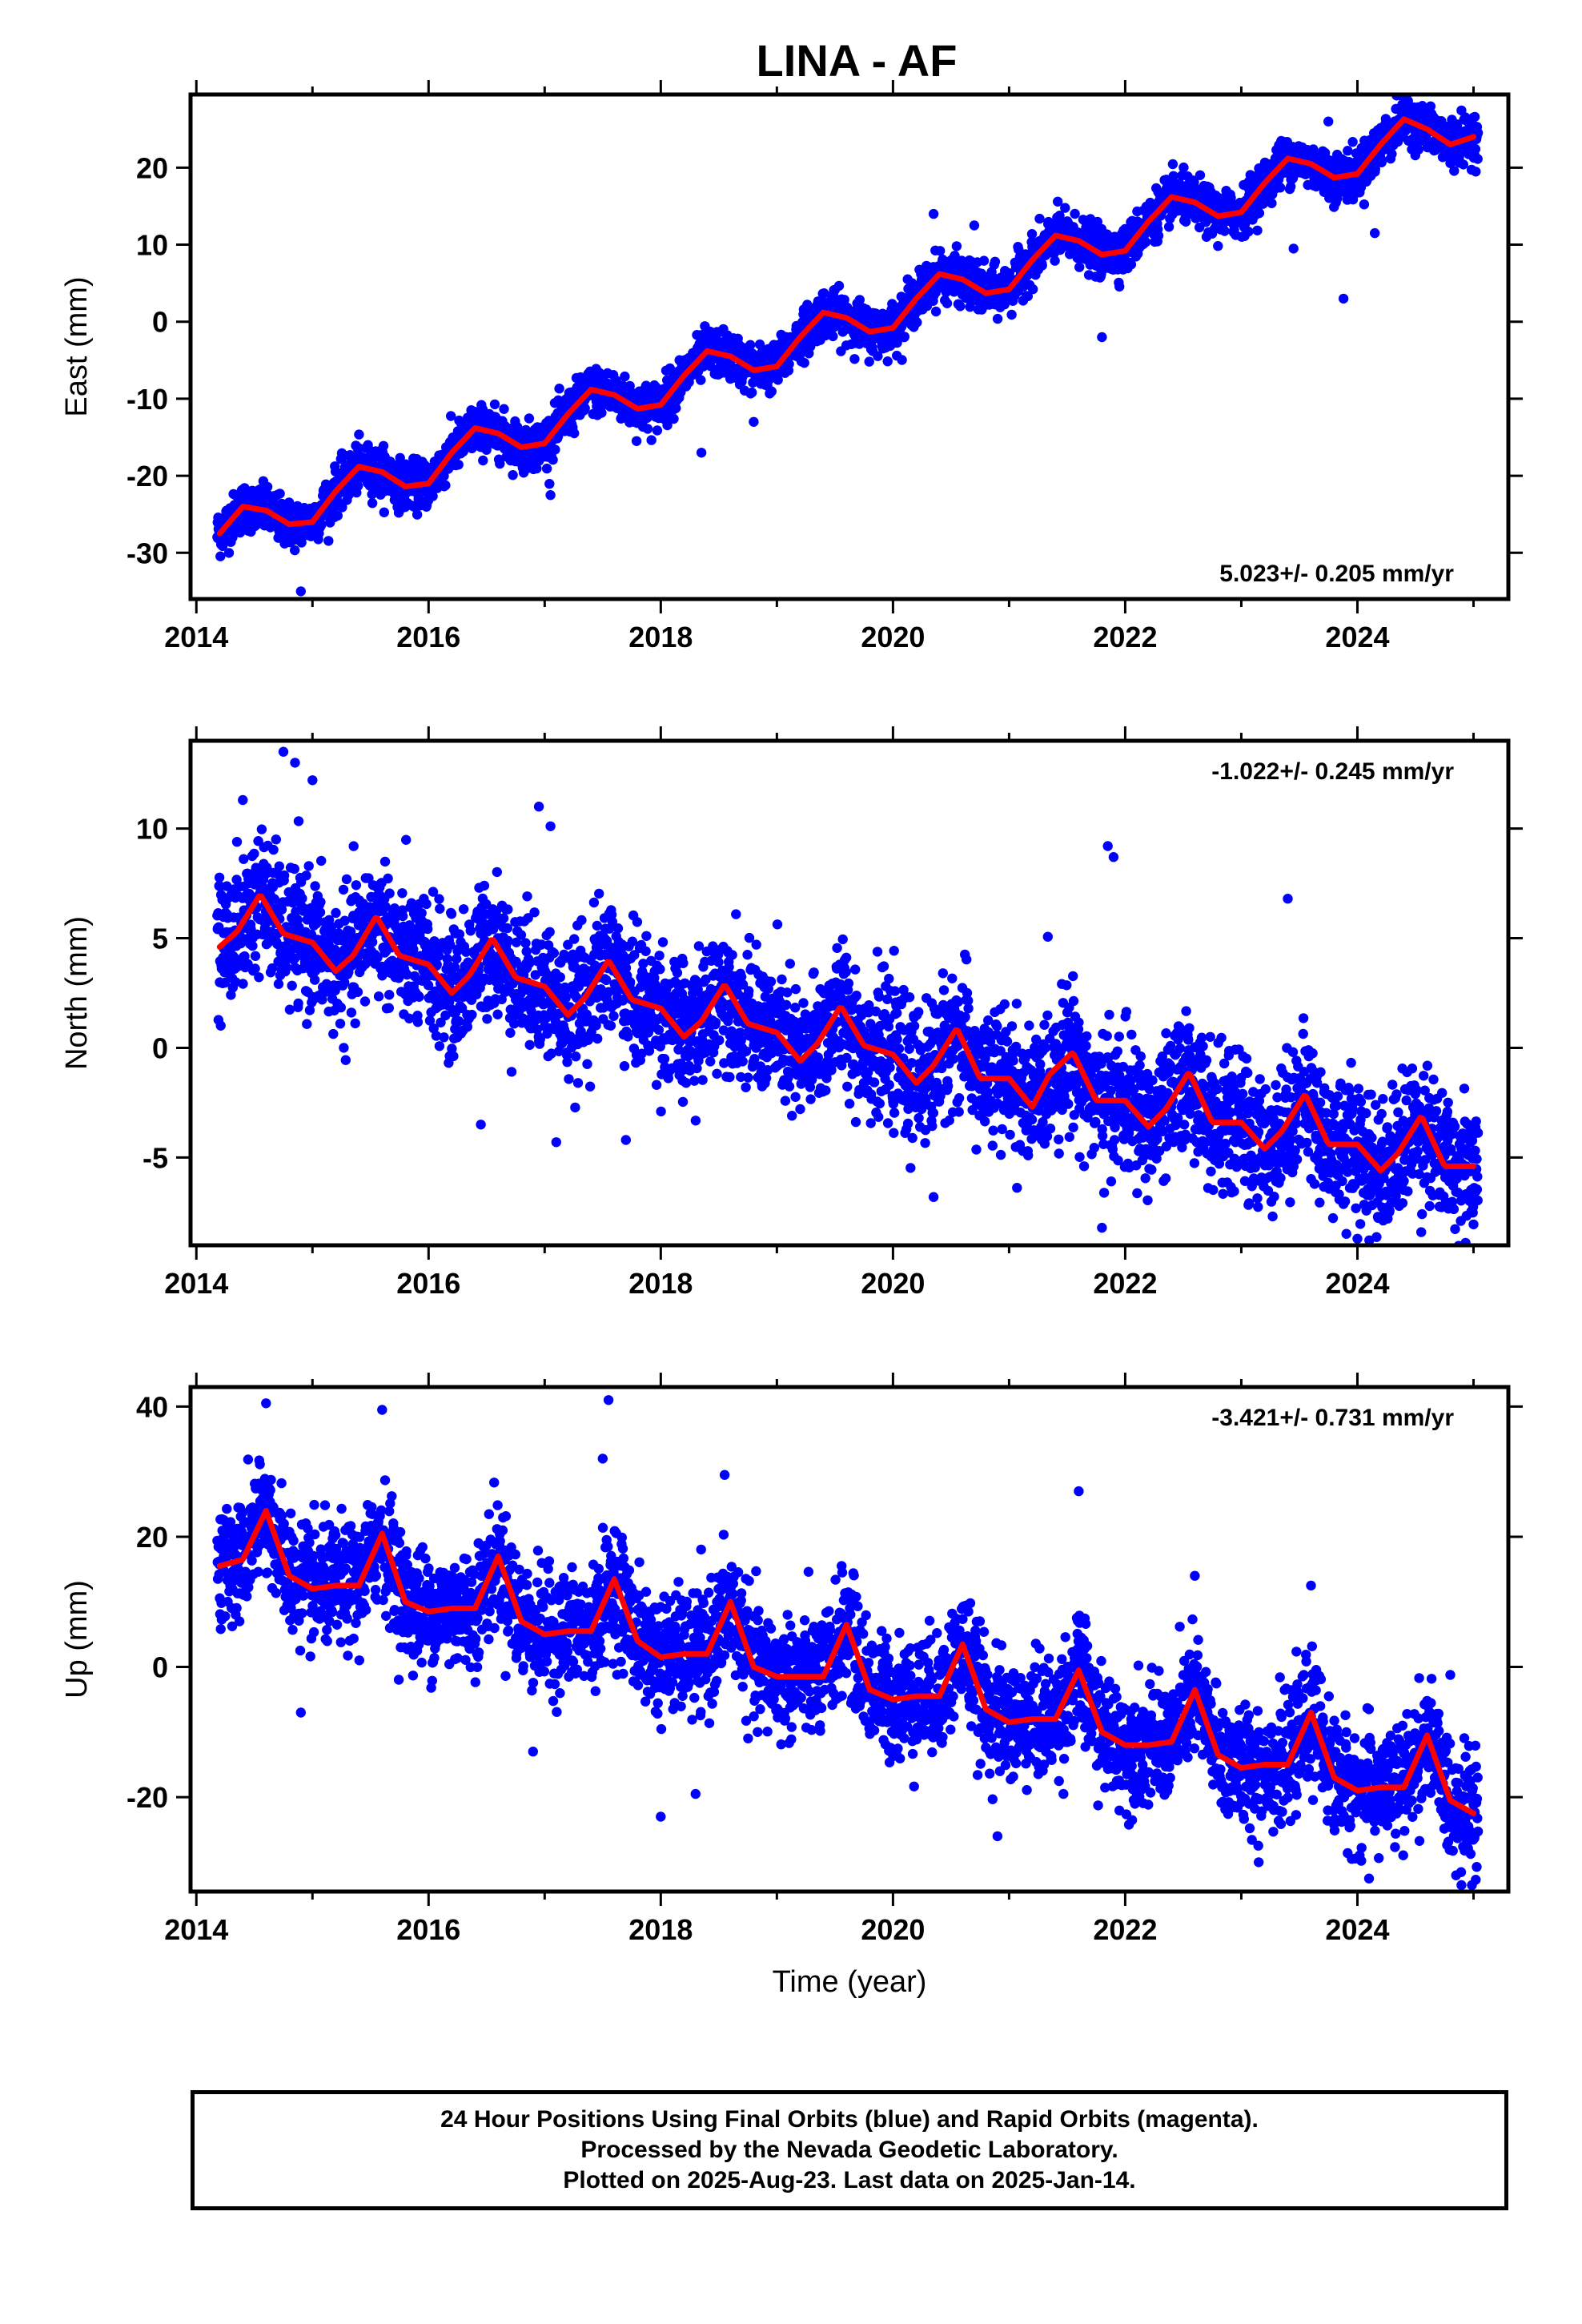 The width and height of the screenshot is (1582, 2324). Describe the element at coordinates (1357, 637) in the screenshot. I see `x-tick-label: 2024` at that location.